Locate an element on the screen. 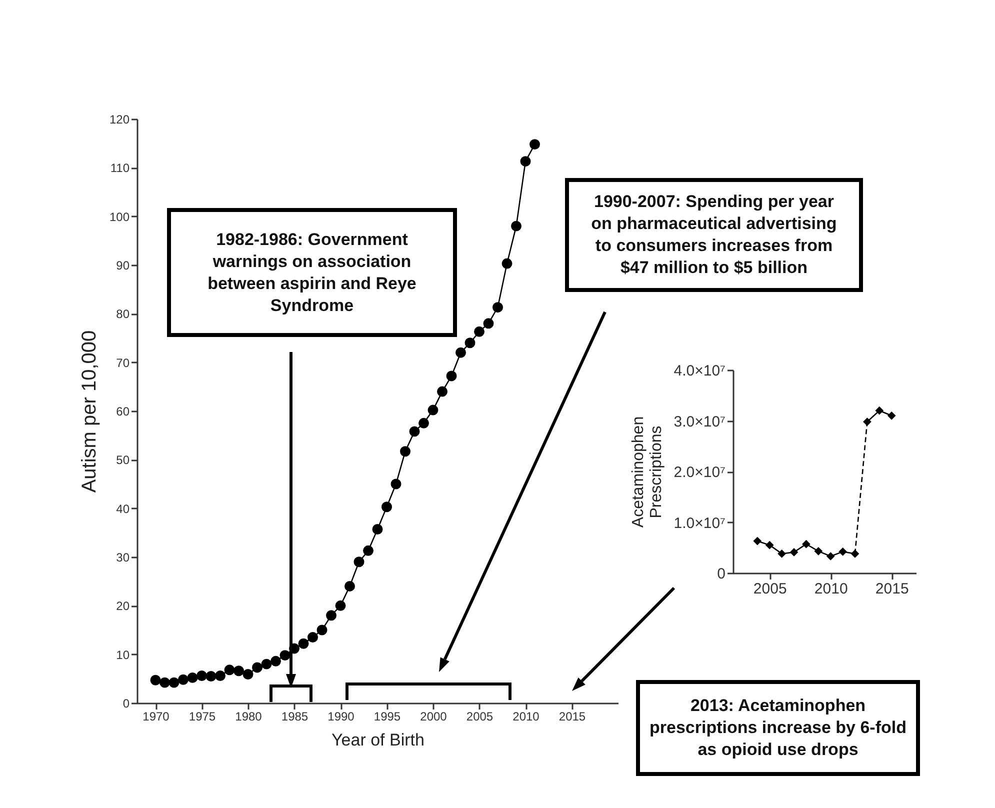 This screenshot has width=995, height=808. x-tick-label: 1980 is located at coordinates (248, 717).